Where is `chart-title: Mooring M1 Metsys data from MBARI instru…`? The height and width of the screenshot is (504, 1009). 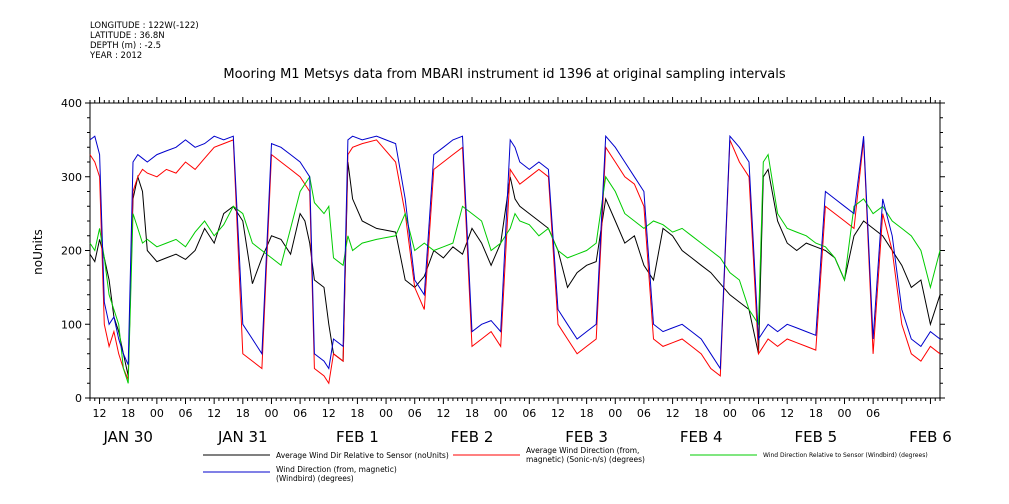 chart-title: Mooring M1 Metsys data from MBARI instru… is located at coordinates (504, 74).